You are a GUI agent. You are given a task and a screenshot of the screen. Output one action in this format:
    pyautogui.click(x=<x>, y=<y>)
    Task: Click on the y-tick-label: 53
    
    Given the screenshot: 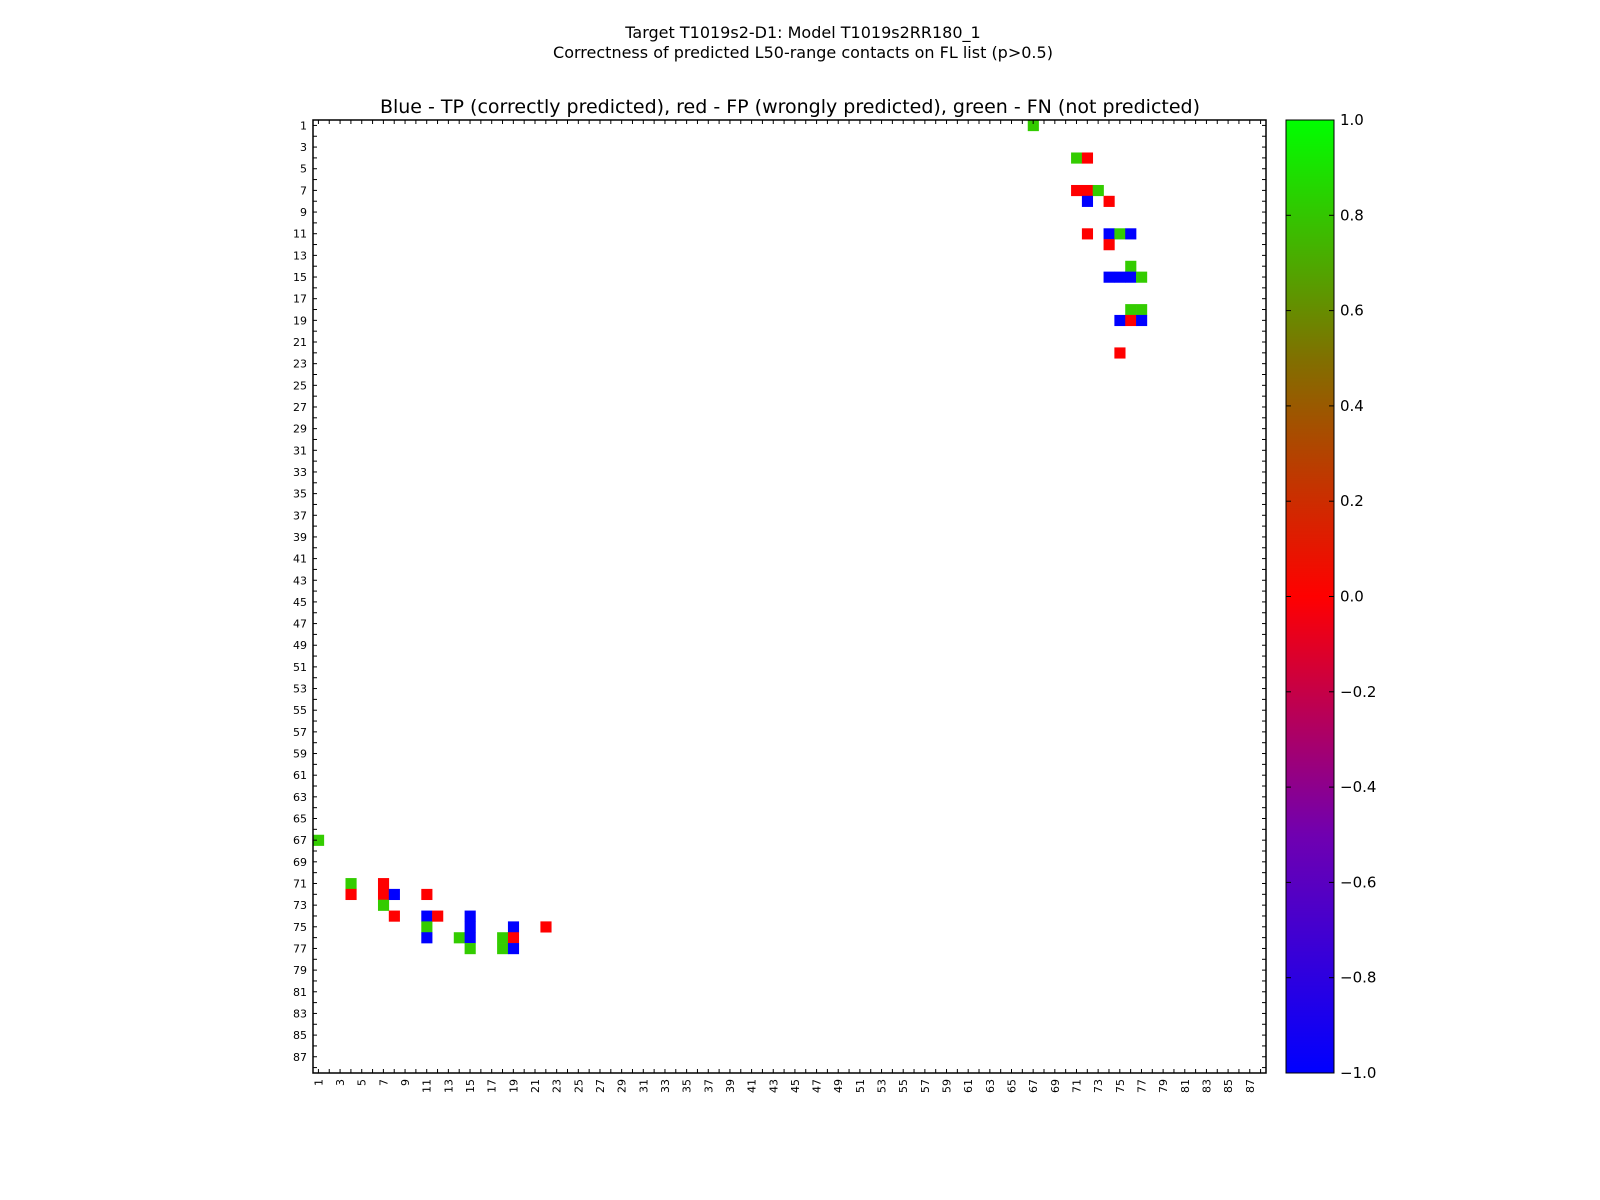 What is the action you would take?
    pyautogui.click(x=300, y=689)
    